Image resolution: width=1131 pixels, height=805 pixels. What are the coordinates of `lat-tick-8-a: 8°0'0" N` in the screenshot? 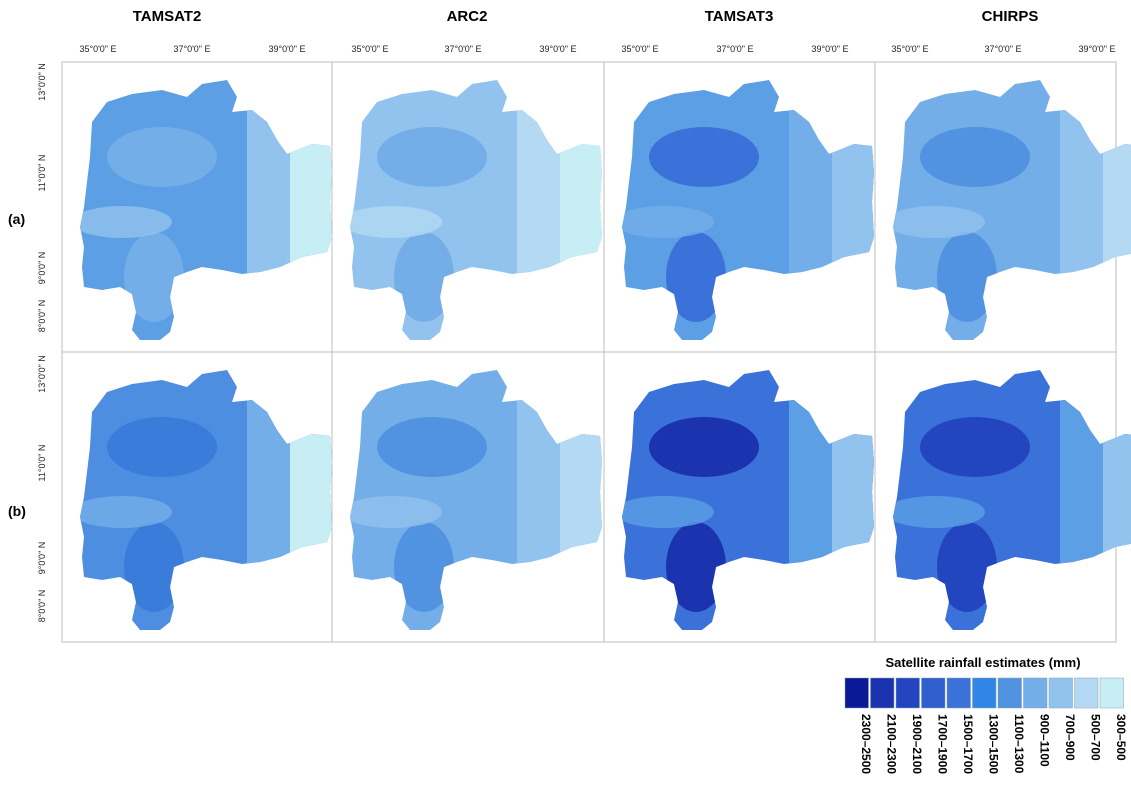 It's located at (42, 316).